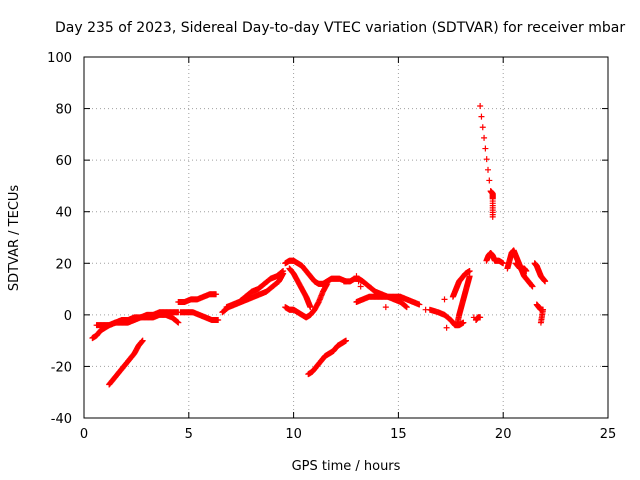  I want to click on y-tick-label: -20, so click(61, 367).